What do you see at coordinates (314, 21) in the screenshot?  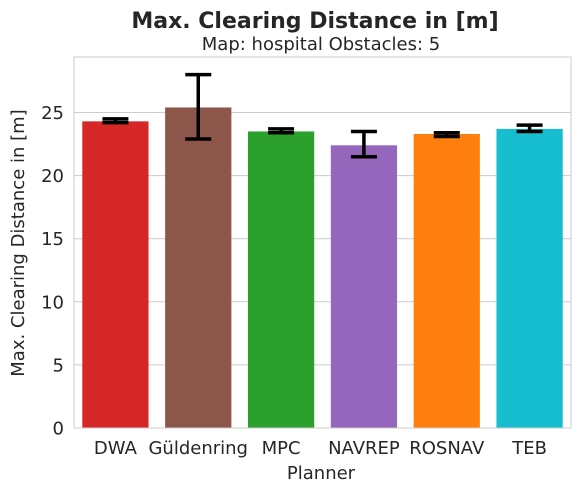 I see `chart-title: Max. Clearing Distance in [m]` at bounding box center [314, 21].